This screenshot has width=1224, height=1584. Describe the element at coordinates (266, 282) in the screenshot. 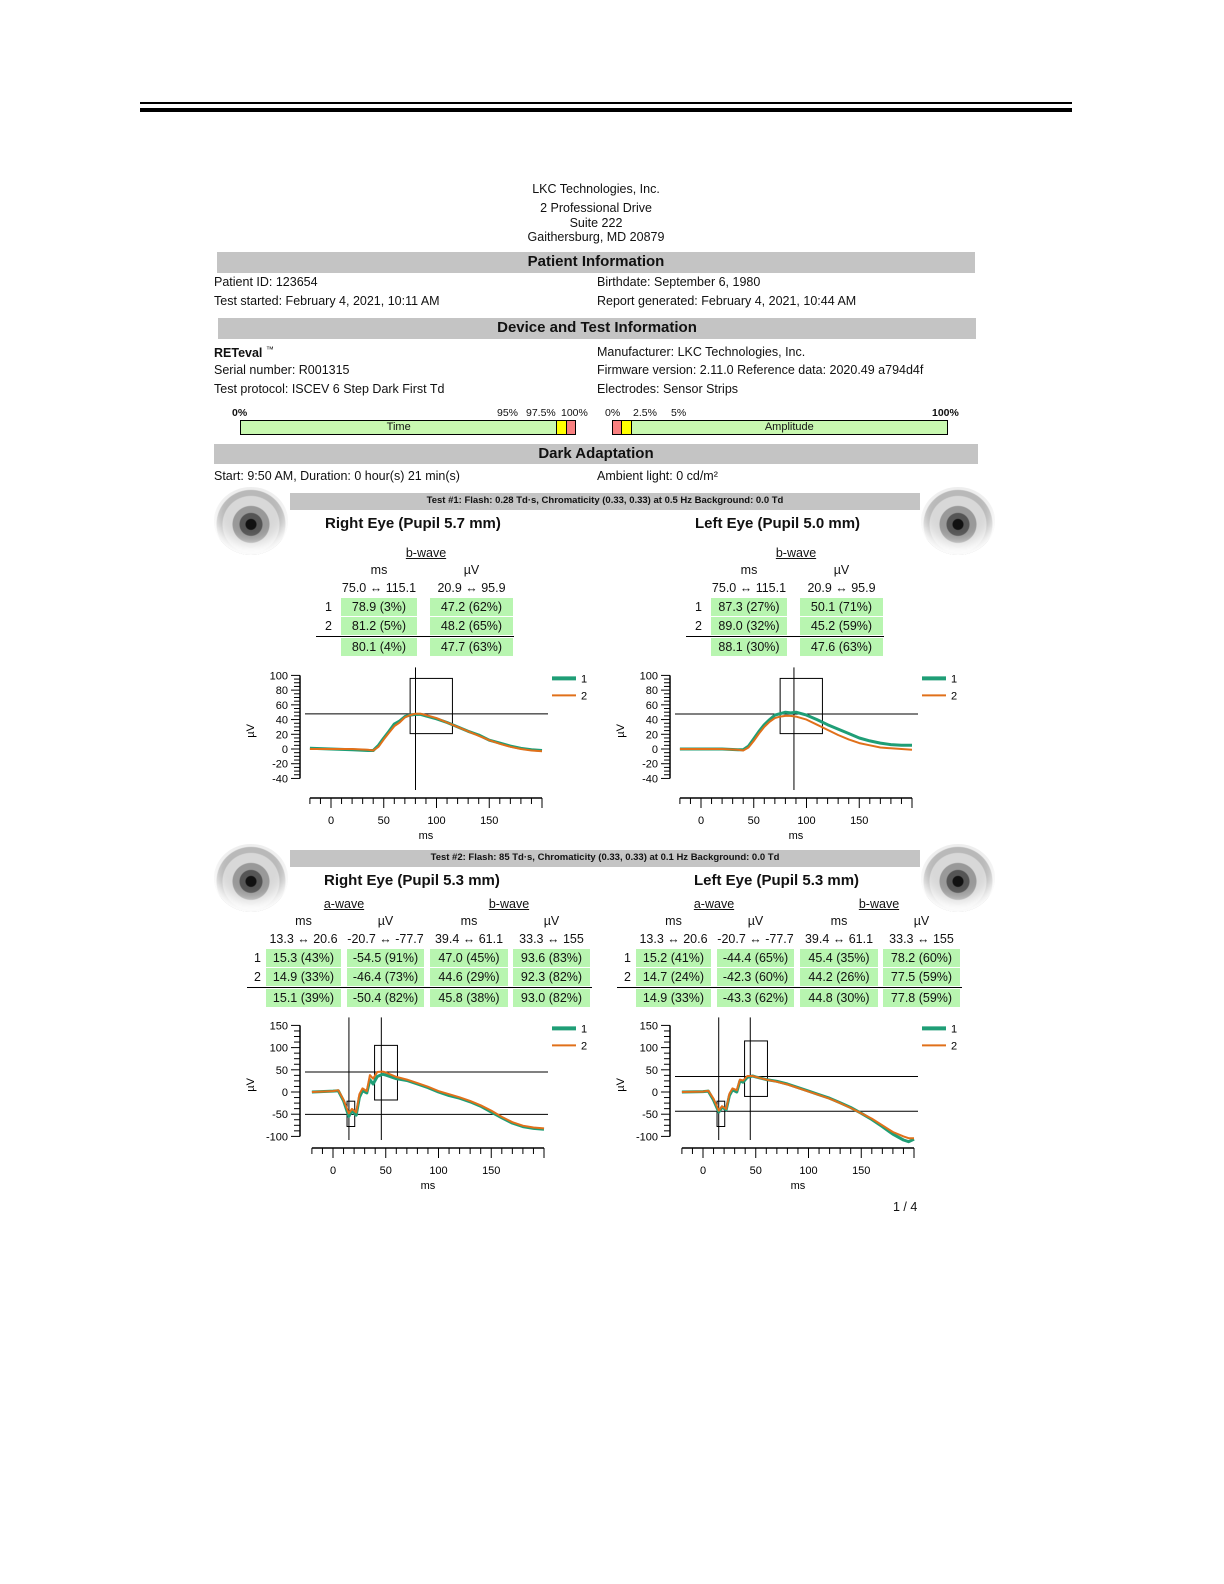

I see `patient-id: Patient ID: 123654` at that location.